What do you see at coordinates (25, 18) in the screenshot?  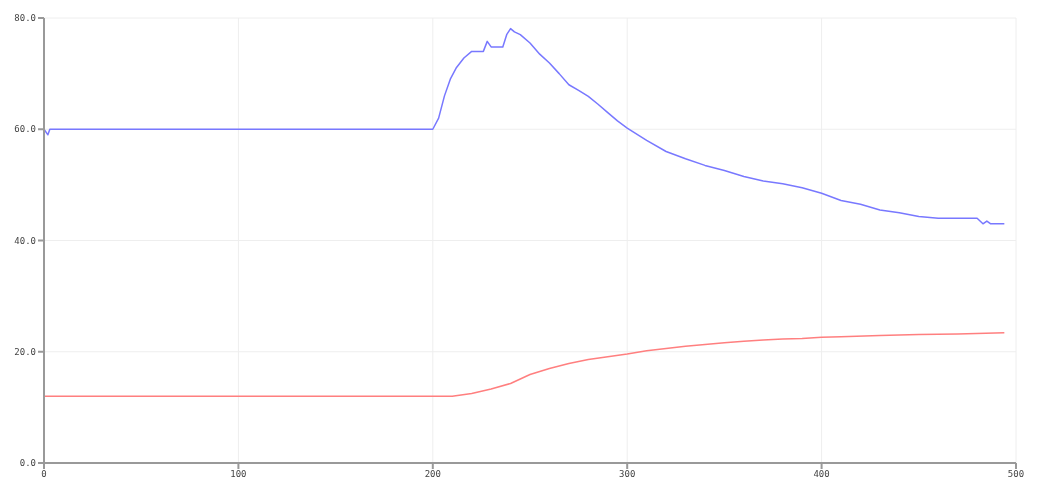 I see `y-tick-label: 80.0` at bounding box center [25, 18].